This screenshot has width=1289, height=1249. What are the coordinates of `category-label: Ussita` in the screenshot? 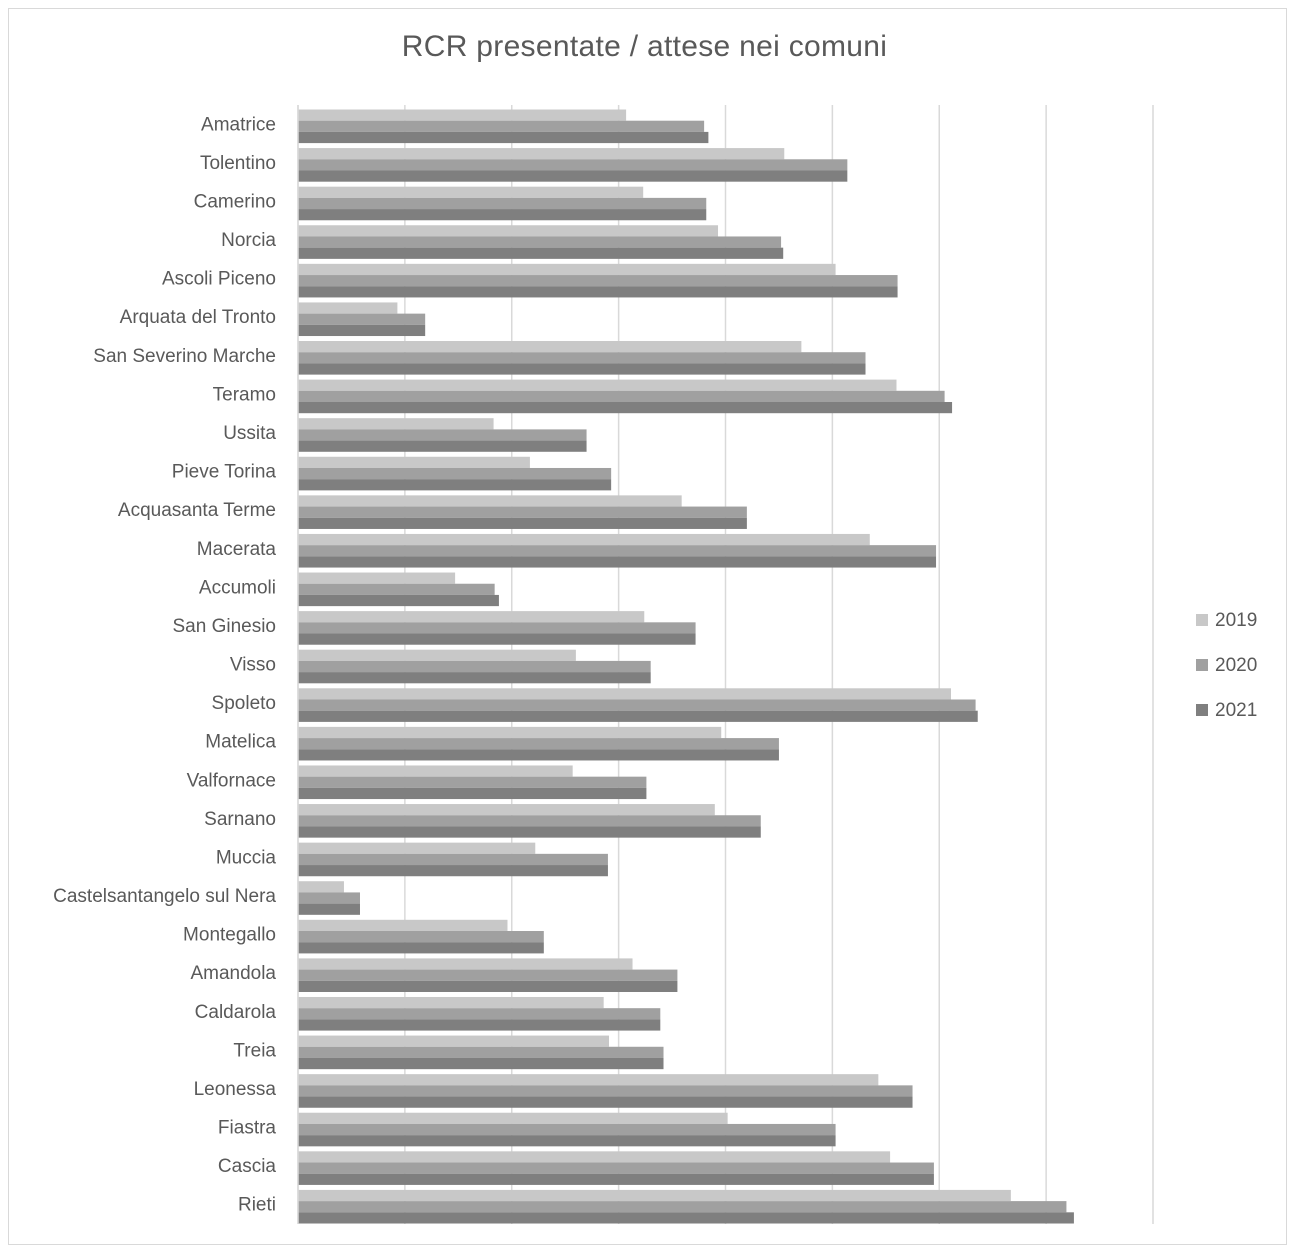 It's located at (249, 433).